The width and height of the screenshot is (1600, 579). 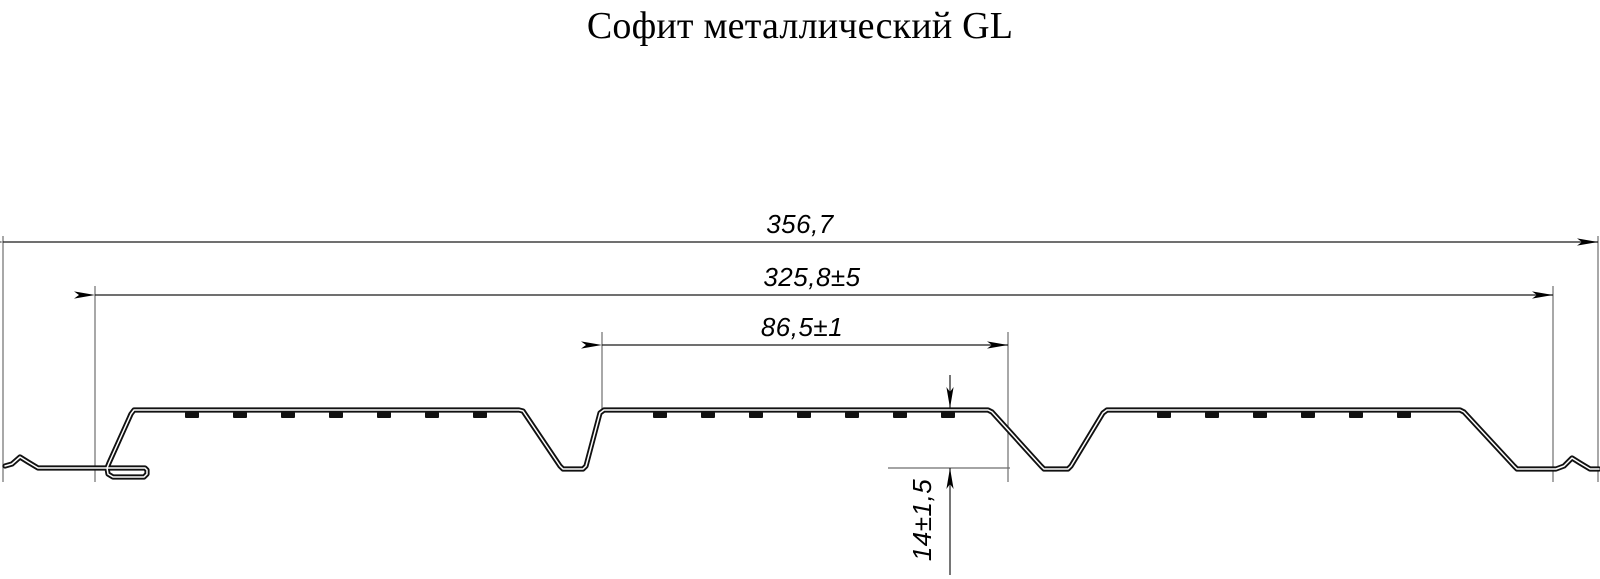 I want to click on dimension-covering-width: 325,8±5, so click(x=813, y=280).